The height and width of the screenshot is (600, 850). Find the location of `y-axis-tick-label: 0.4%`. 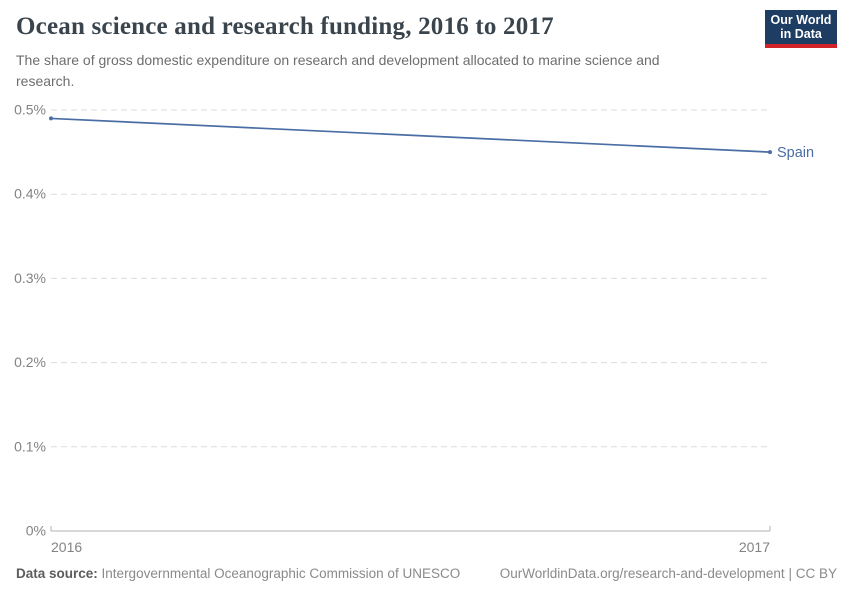

y-axis-tick-label: 0.4% is located at coordinates (30, 194).